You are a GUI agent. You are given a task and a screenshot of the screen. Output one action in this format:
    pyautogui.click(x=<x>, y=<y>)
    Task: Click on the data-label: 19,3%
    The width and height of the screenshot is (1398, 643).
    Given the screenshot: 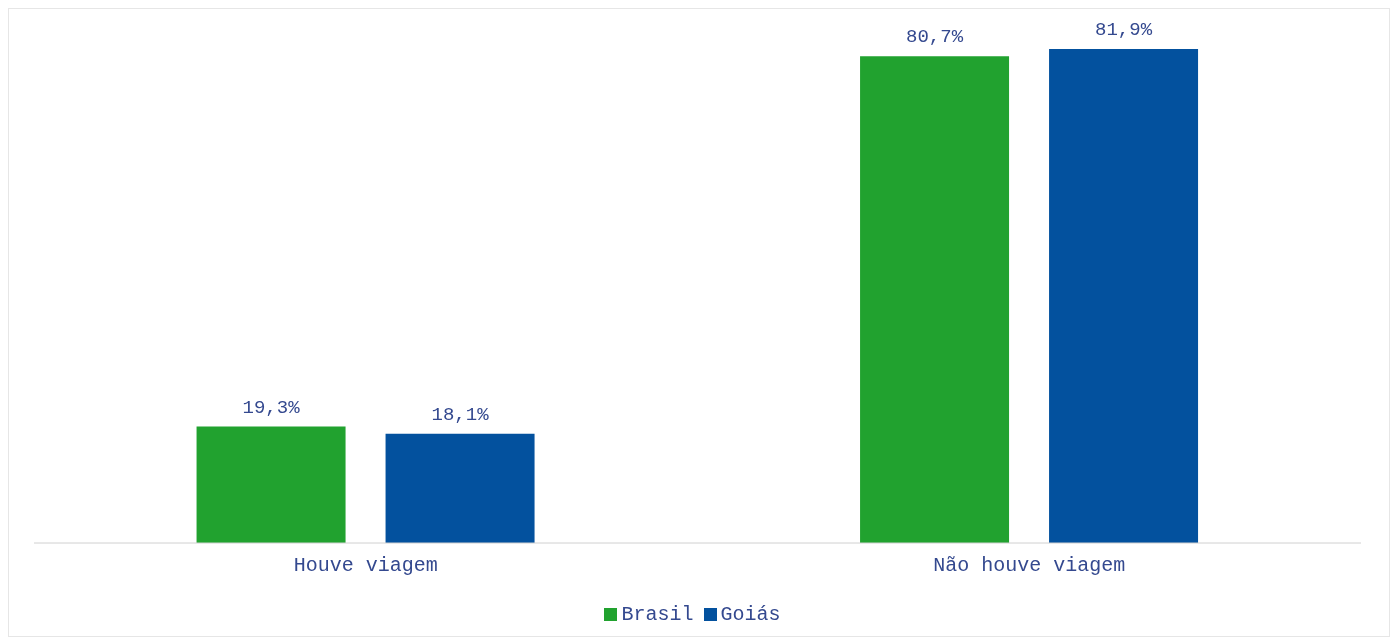 What is the action you would take?
    pyautogui.click(x=271, y=407)
    